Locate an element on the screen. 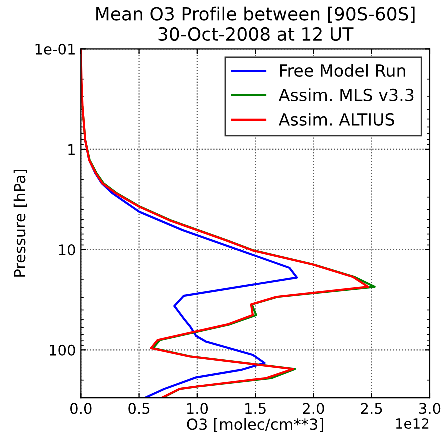 This screenshot has width=441, height=435. legend-label: Assim. MLS v3.3 is located at coordinates (346, 95).